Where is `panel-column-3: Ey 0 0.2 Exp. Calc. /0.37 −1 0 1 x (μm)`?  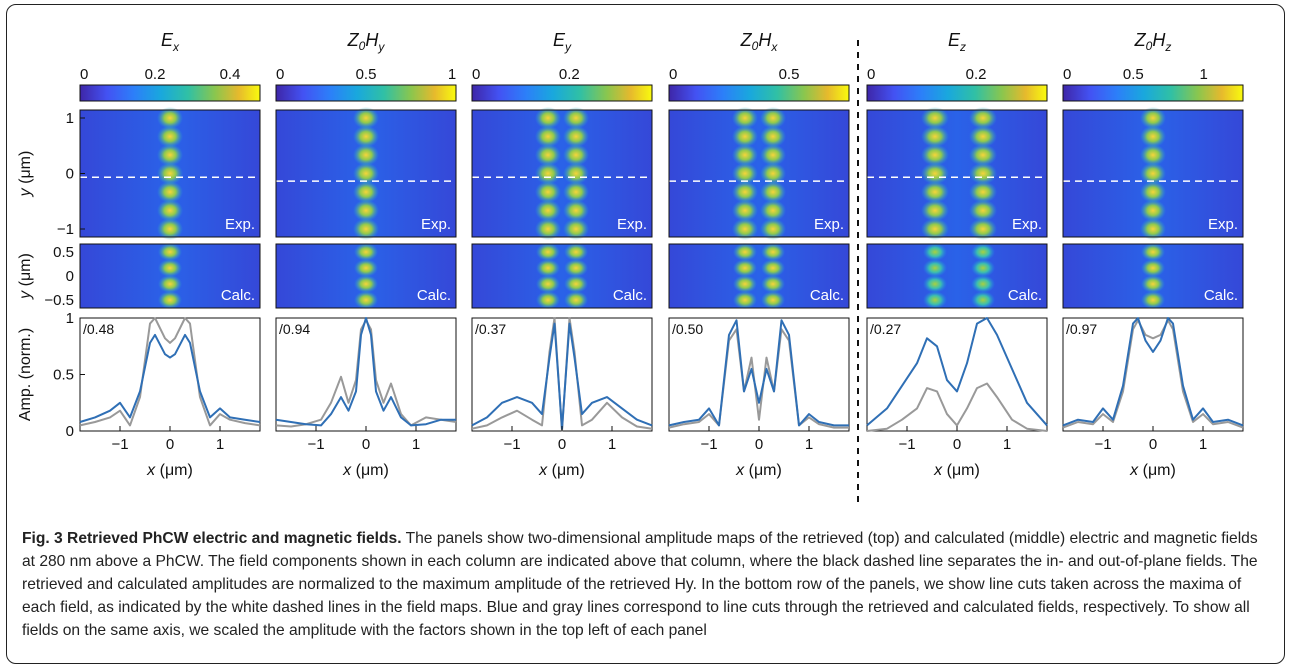
panel-column-3: Ey 0 0.2 Exp. Calc. /0.37 −1 0 1 x (μm) is located at coordinates (562, 254).